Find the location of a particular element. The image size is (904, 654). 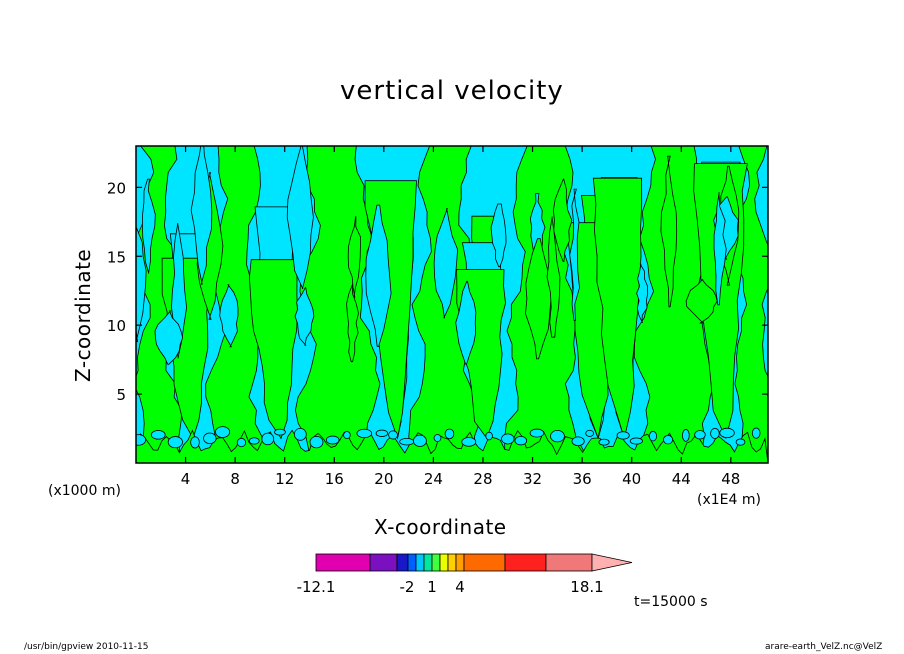

x-tick-label: 20 is located at coordinates (383, 479).